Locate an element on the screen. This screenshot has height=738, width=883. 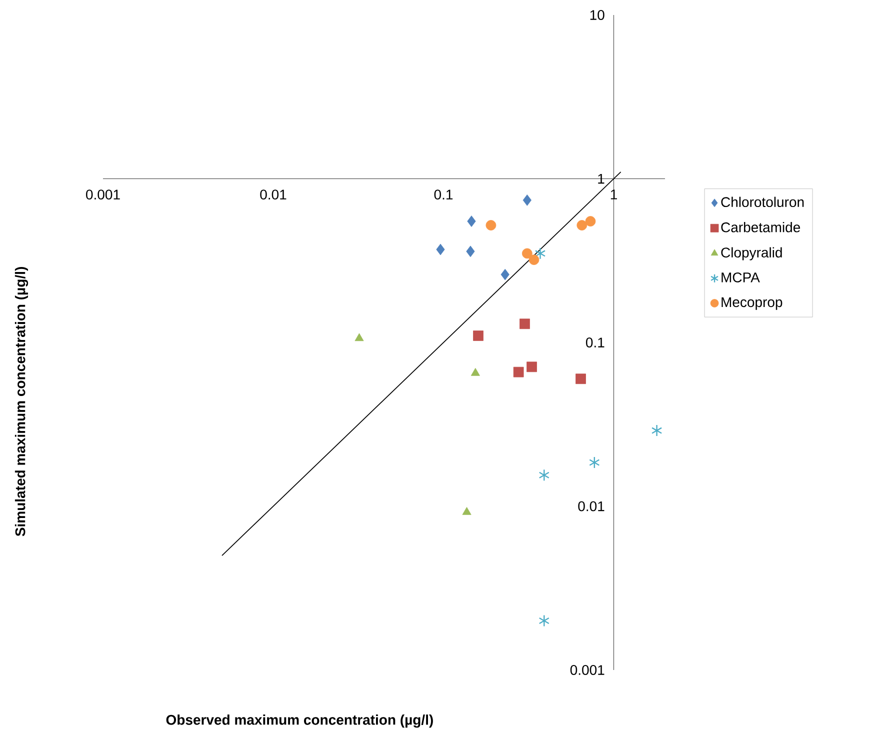
legend-label: Clopyralid is located at coordinates (751, 253).